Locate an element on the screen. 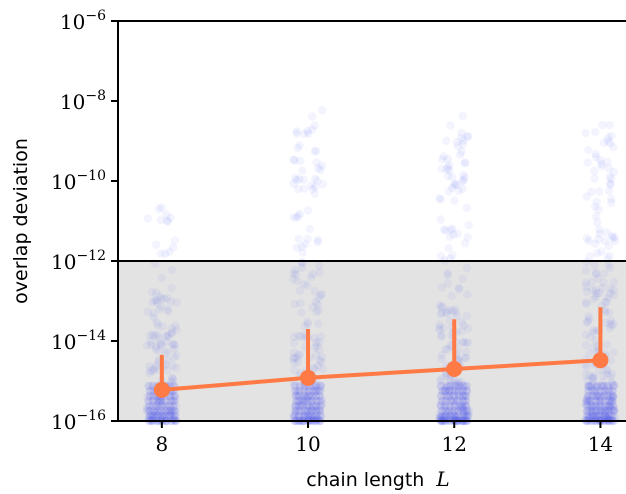 The image size is (626, 494). y-tick-label: 10−12 is located at coordinates (78, 261).